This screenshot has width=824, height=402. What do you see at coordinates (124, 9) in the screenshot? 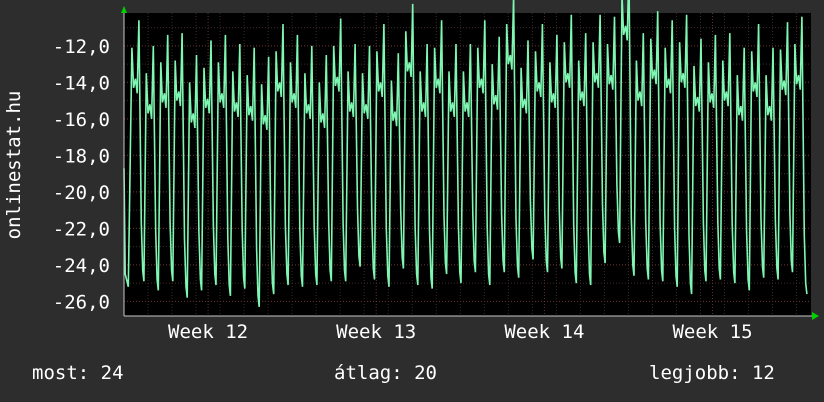
I see `y-axis-arrow-icon` at bounding box center [124, 9].